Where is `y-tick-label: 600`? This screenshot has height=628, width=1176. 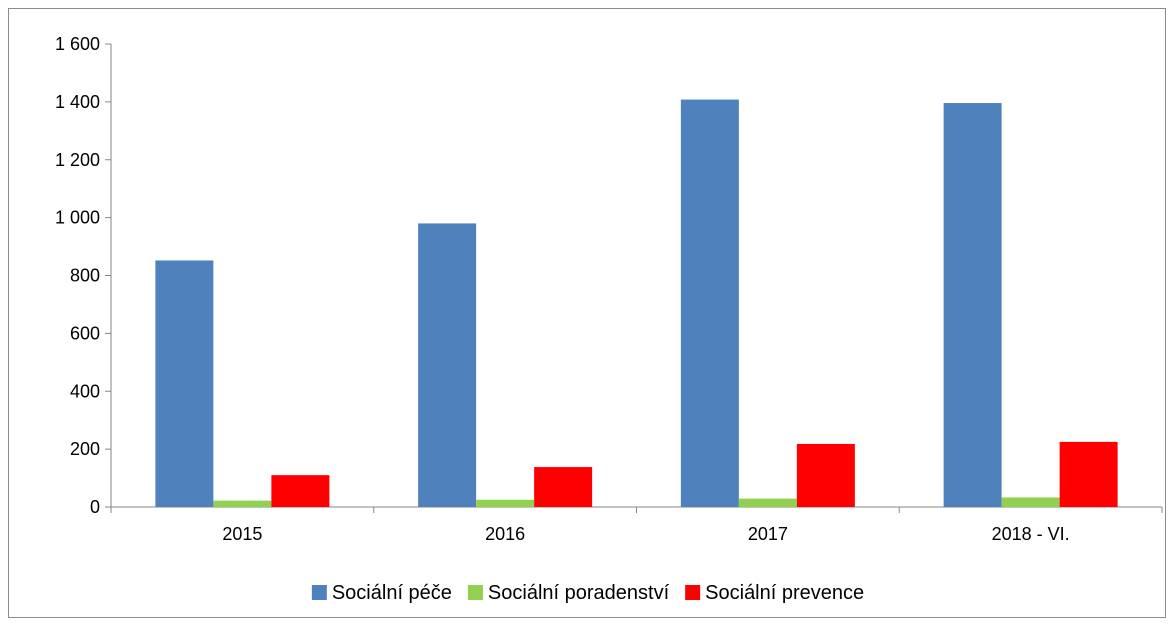
y-tick-label: 600 is located at coordinates (85, 333).